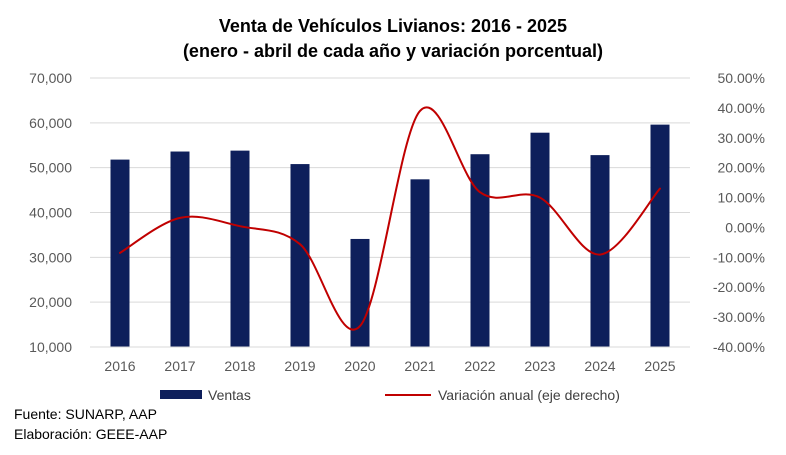  What do you see at coordinates (50, 78) in the screenshot?
I see `left-tick-label: 70,000` at bounding box center [50, 78].